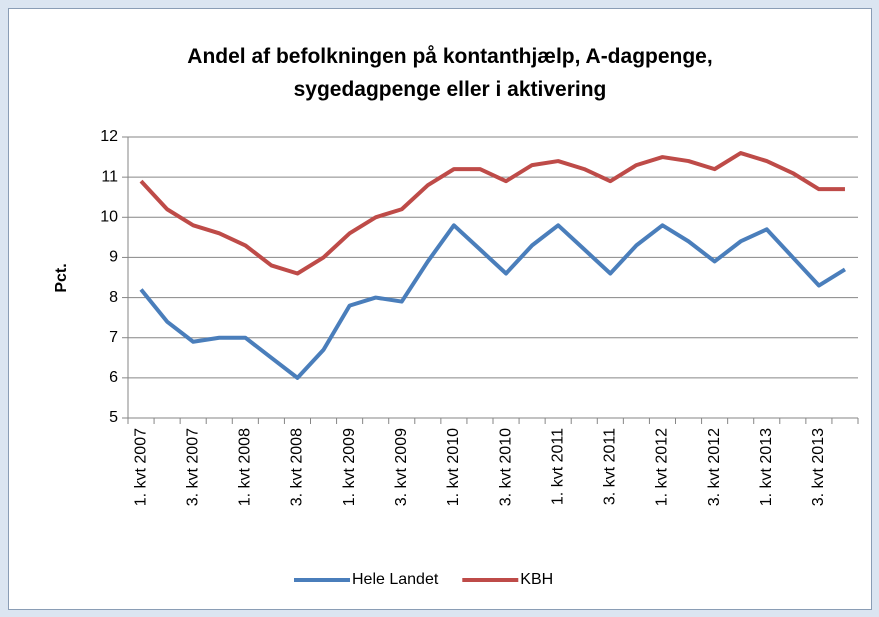 The image size is (879, 617). I want to click on x-tick-label: 1. kvt 2012, so click(662, 467).